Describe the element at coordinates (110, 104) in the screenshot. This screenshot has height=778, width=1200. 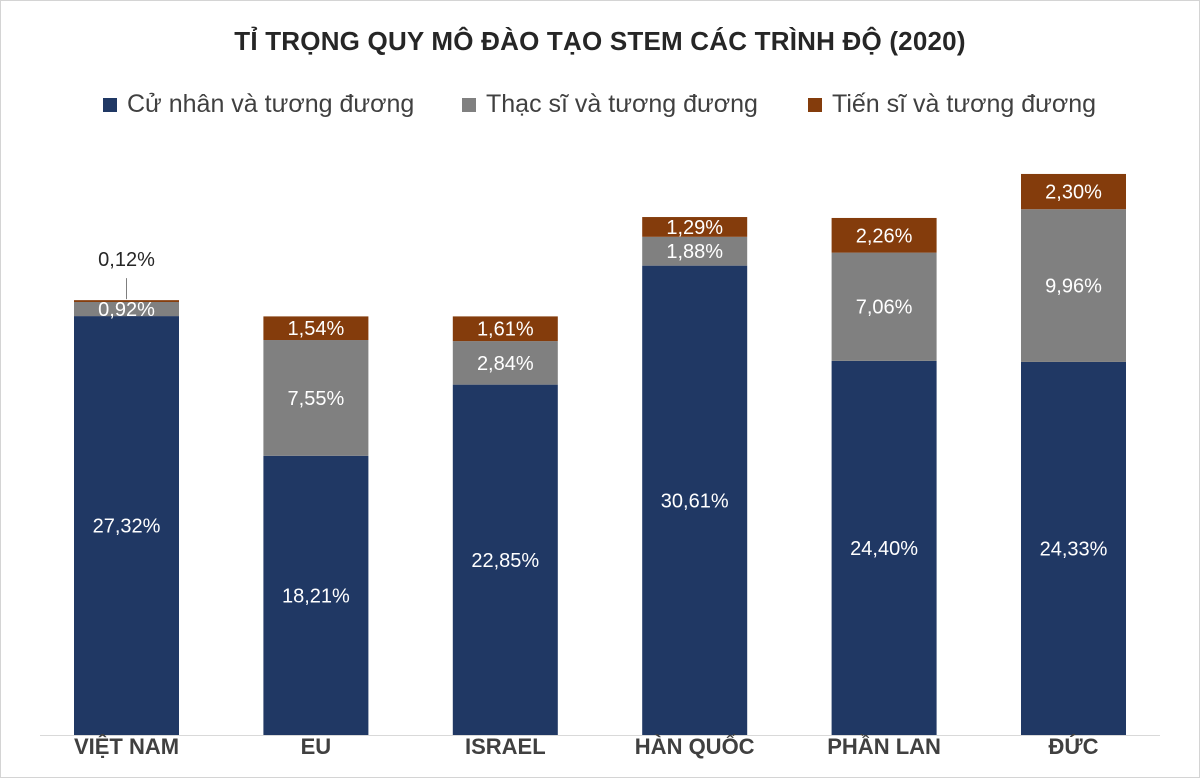
I see `legend-swatch-bachelor` at that location.